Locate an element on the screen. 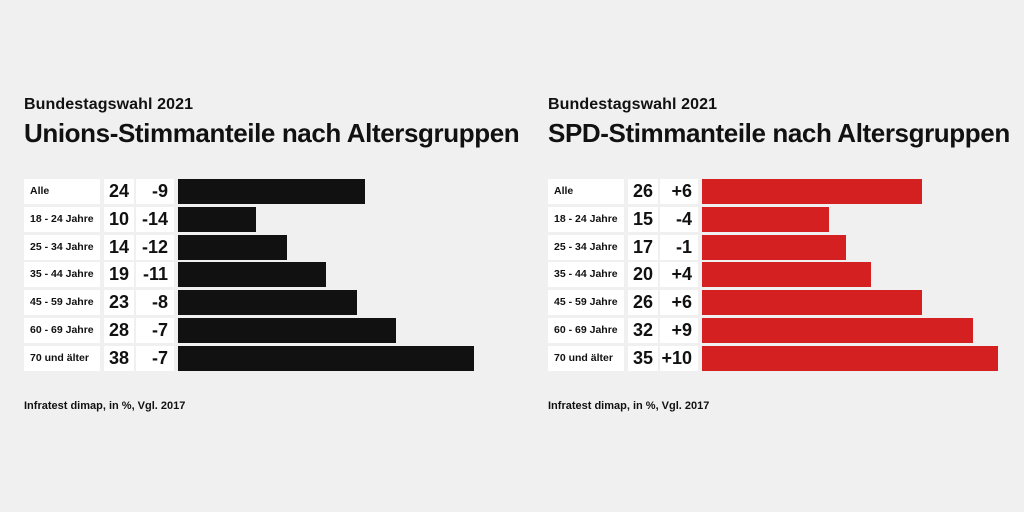  bar-row: 25 - 34 Jahre 14 -12 is located at coordinates (254, 248).